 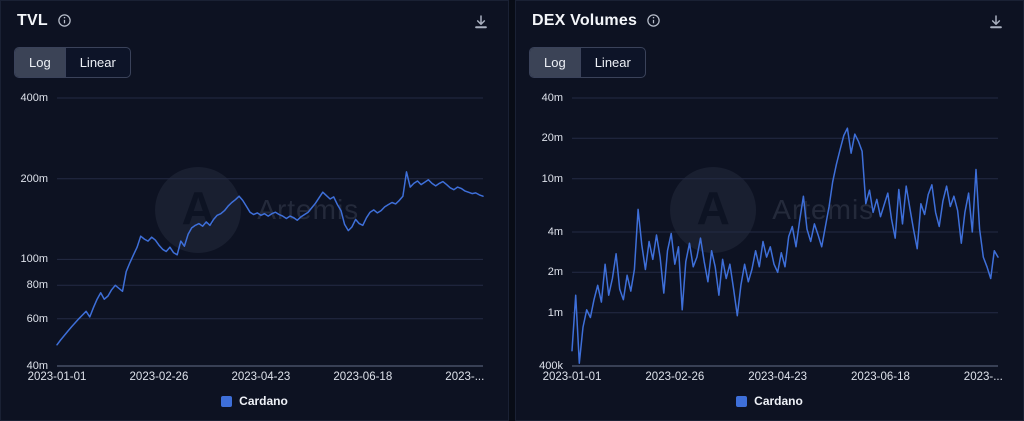 I want to click on y-axis-labels: 40m 20m 10m 4m 2m 1m 400k, so click(x=543, y=231).